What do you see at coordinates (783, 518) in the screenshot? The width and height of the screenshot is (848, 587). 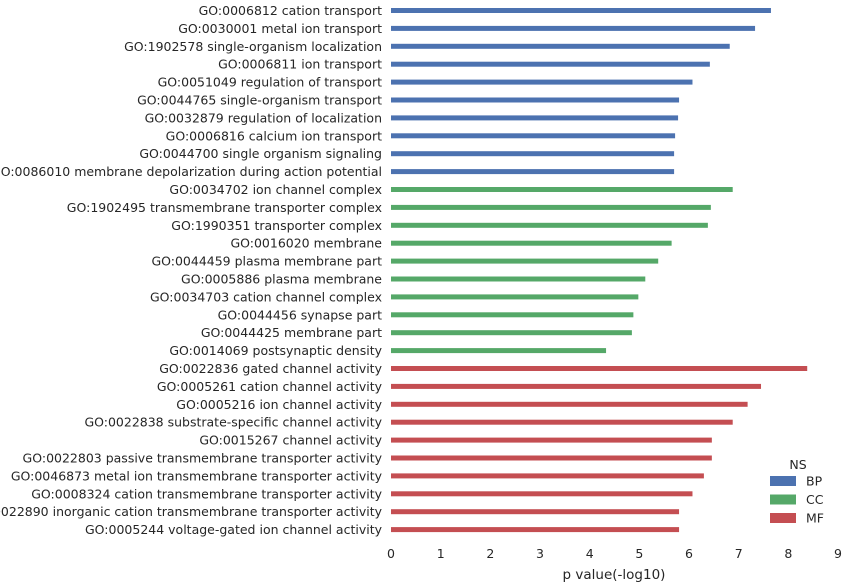 I see `legend-swatch-mf` at bounding box center [783, 518].